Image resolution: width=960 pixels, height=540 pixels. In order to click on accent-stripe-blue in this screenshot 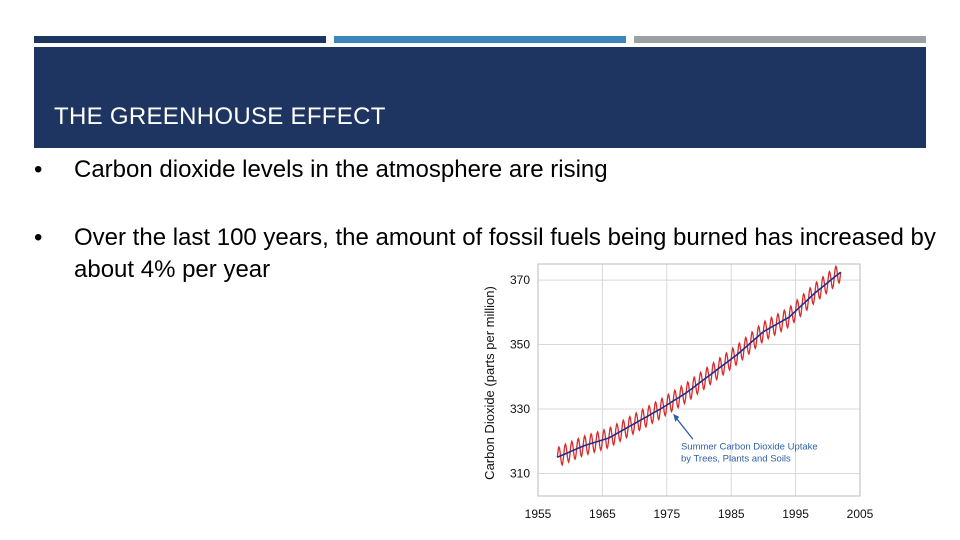, I will do `click(480, 39)`.